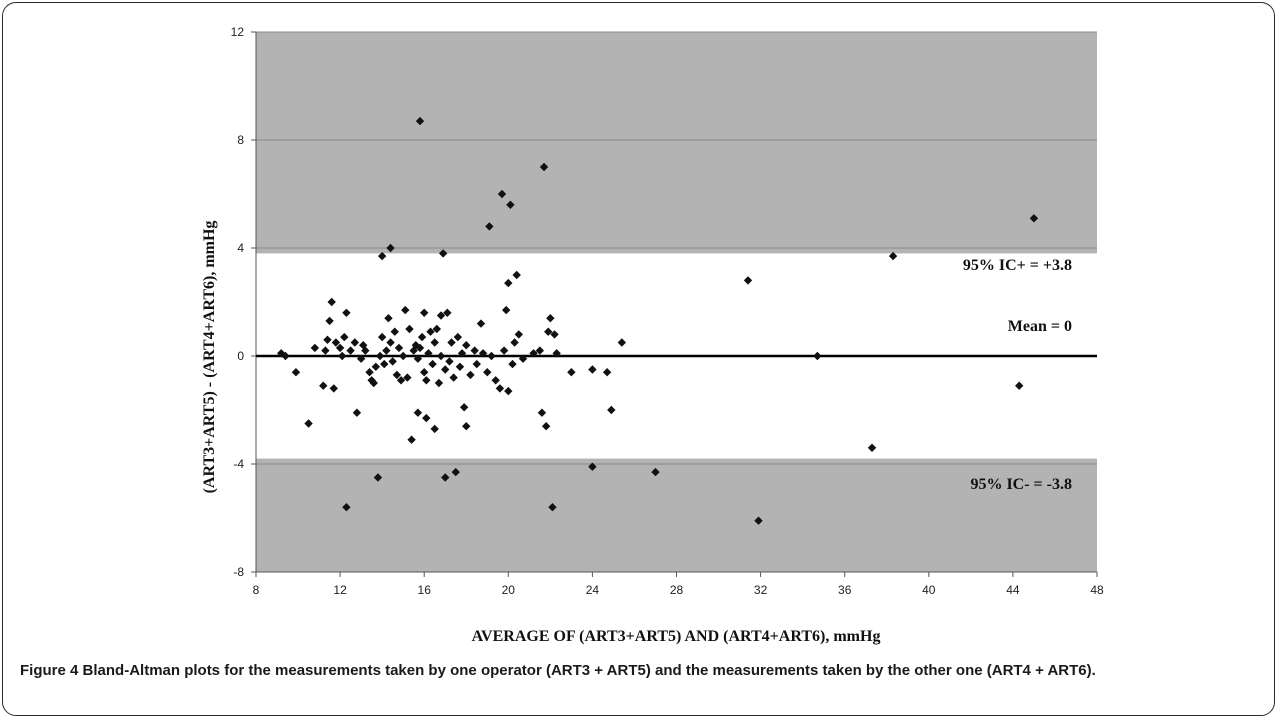 This screenshot has width=1281, height=720. What do you see at coordinates (238, 464) in the screenshot?
I see `y-tick-label--4: -4` at bounding box center [238, 464].